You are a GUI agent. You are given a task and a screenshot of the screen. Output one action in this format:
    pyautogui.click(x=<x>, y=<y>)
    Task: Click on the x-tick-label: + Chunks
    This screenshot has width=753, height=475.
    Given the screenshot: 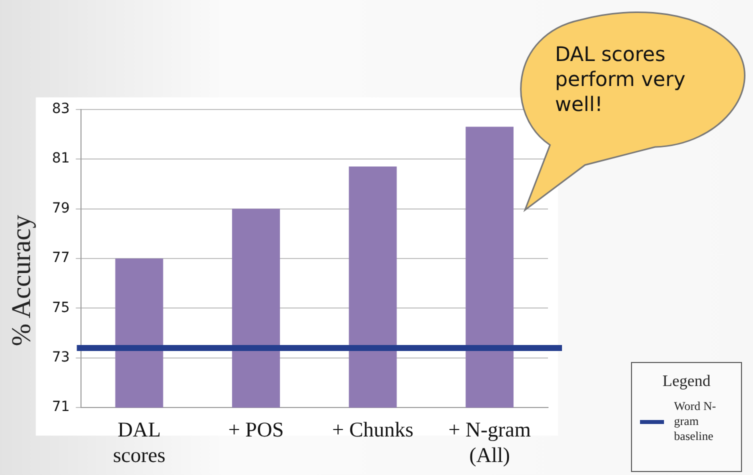 What is the action you would take?
    pyautogui.click(x=373, y=430)
    